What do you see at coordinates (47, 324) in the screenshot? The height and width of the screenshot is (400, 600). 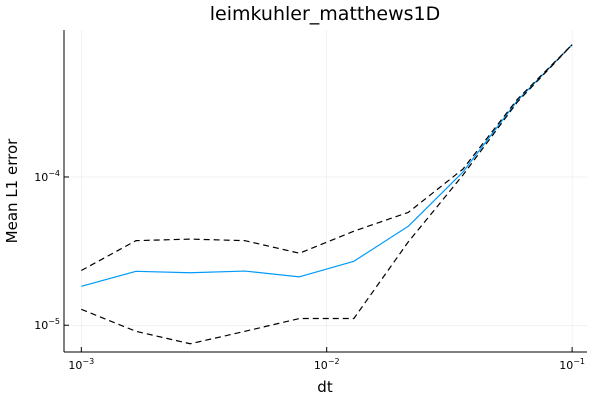 I see `y-tick-label-0: 10⁻⁵` at bounding box center [47, 324].